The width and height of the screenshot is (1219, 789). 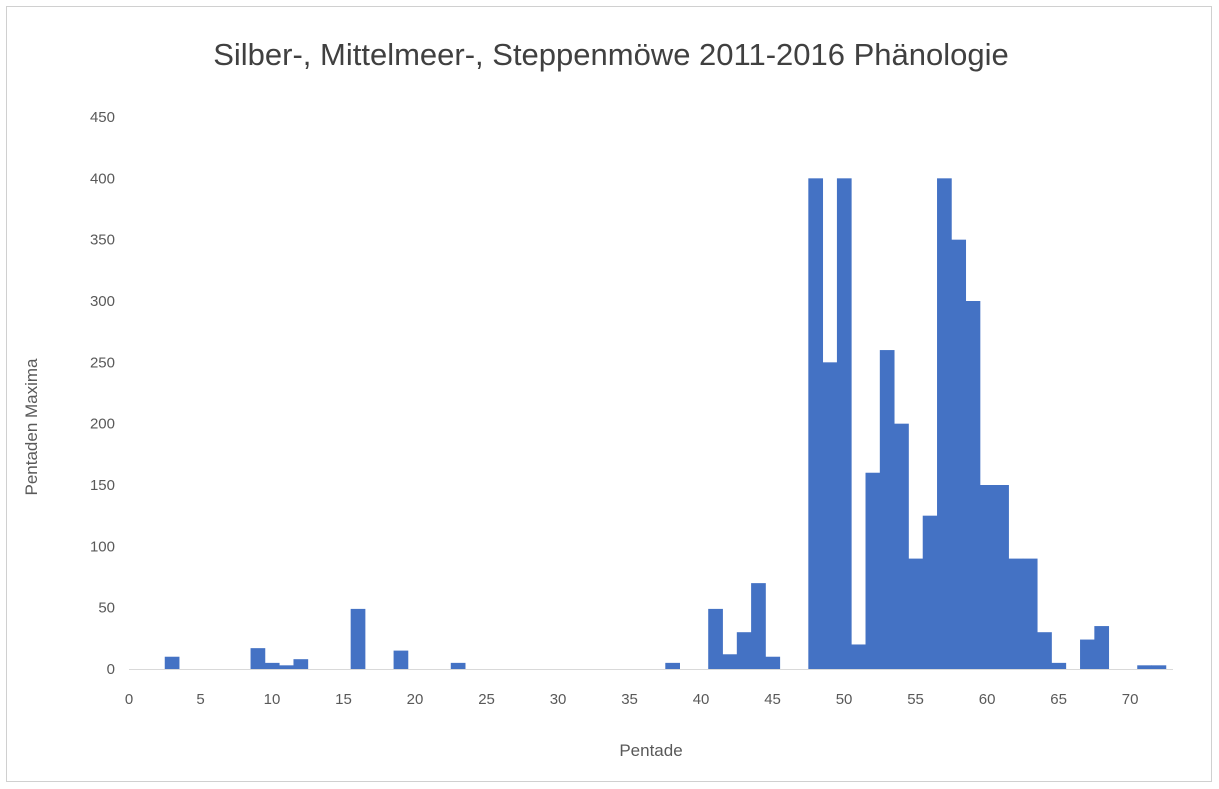 What do you see at coordinates (486, 699) in the screenshot?
I see `x-tick-label: 25` at bounding box center [486, 699].